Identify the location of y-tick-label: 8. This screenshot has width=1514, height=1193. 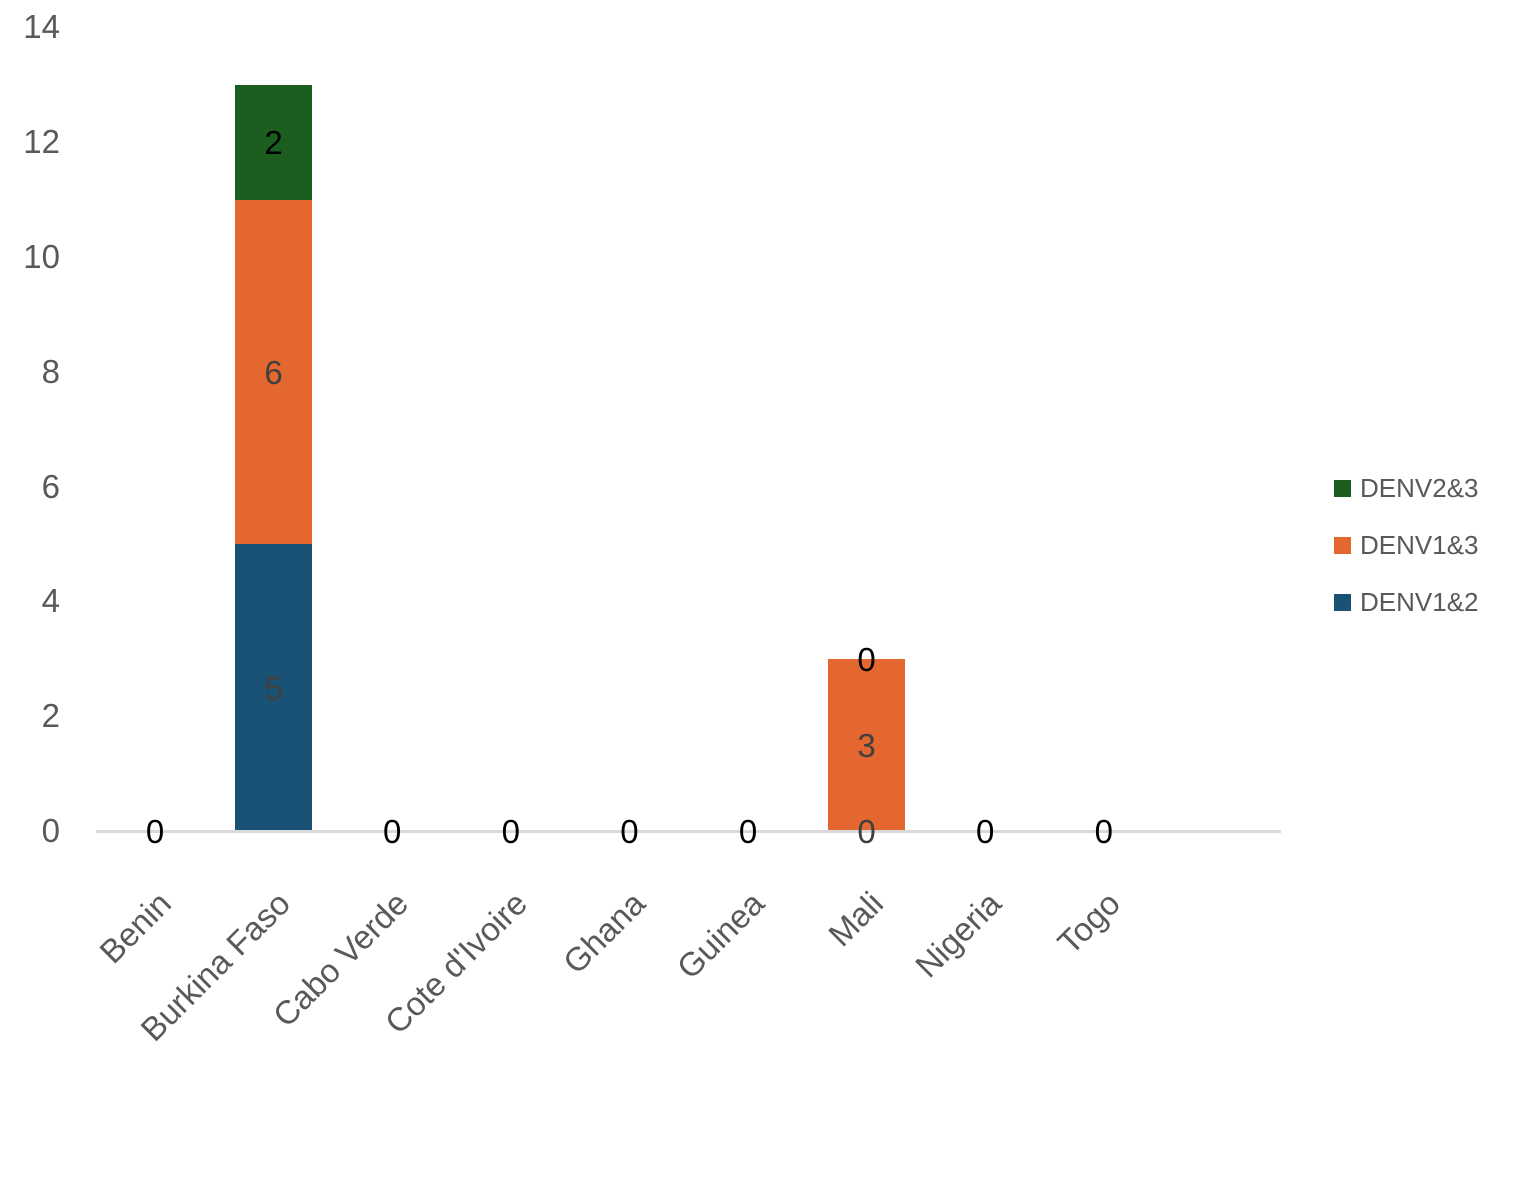
(50, 371).